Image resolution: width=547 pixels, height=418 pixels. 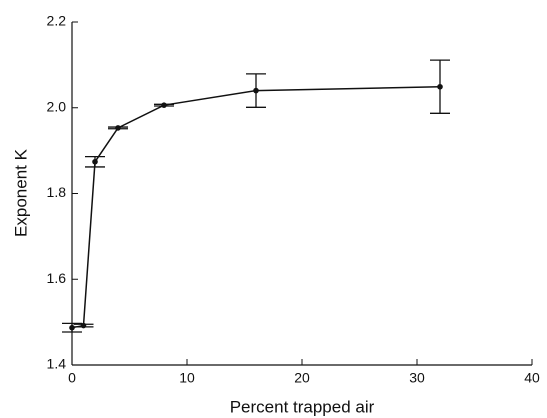 What do you see at coordinates (57, 21) in the screenshot?
I see `y-tick-label: 2.2` at bounding box center [57, 21].